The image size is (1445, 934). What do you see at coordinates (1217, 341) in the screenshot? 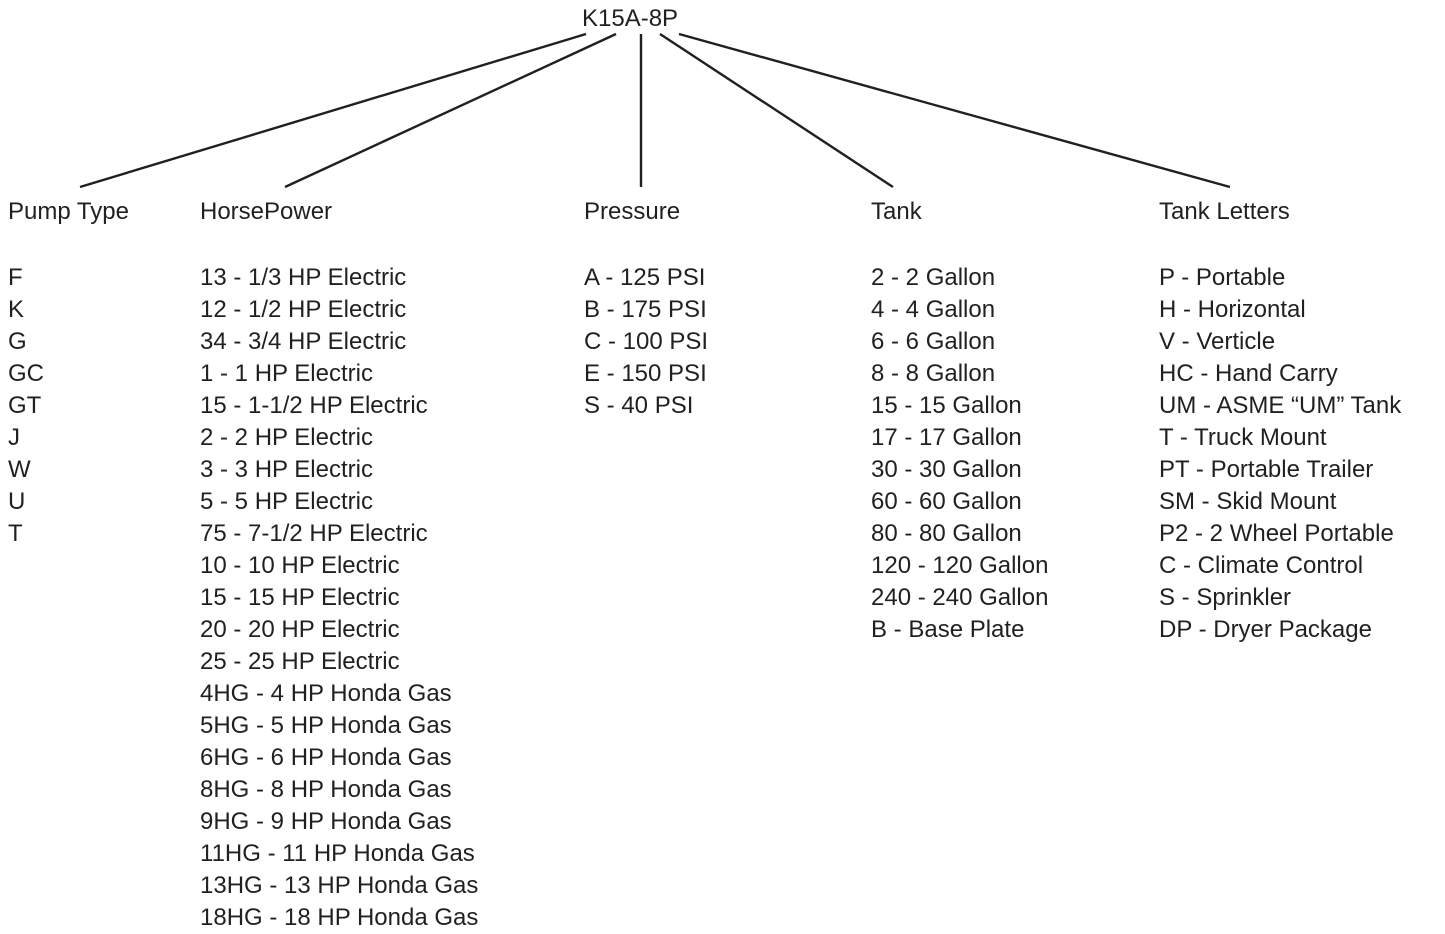
I see `list-item: V - Verticle` at bounding box center [1217, 341].